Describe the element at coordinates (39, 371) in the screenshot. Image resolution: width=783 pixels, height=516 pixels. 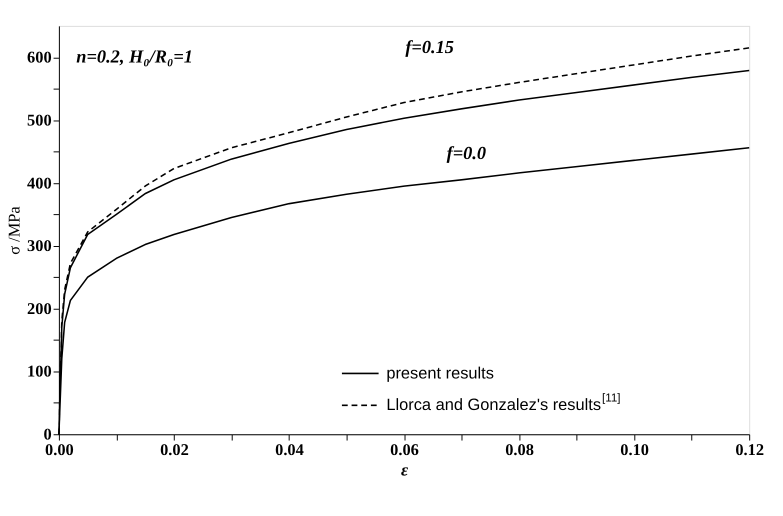
I see `y-tick-label: 100` at that location.